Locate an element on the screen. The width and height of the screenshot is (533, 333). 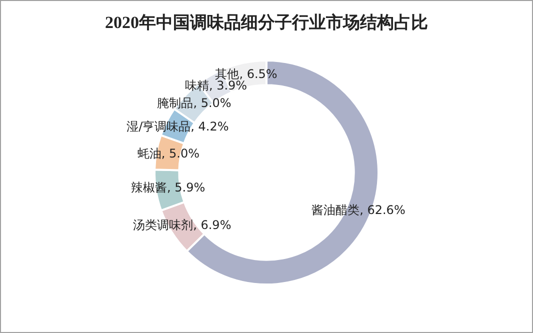
slice-label: 其他, 6.5% is located at coordinates (246, 74).